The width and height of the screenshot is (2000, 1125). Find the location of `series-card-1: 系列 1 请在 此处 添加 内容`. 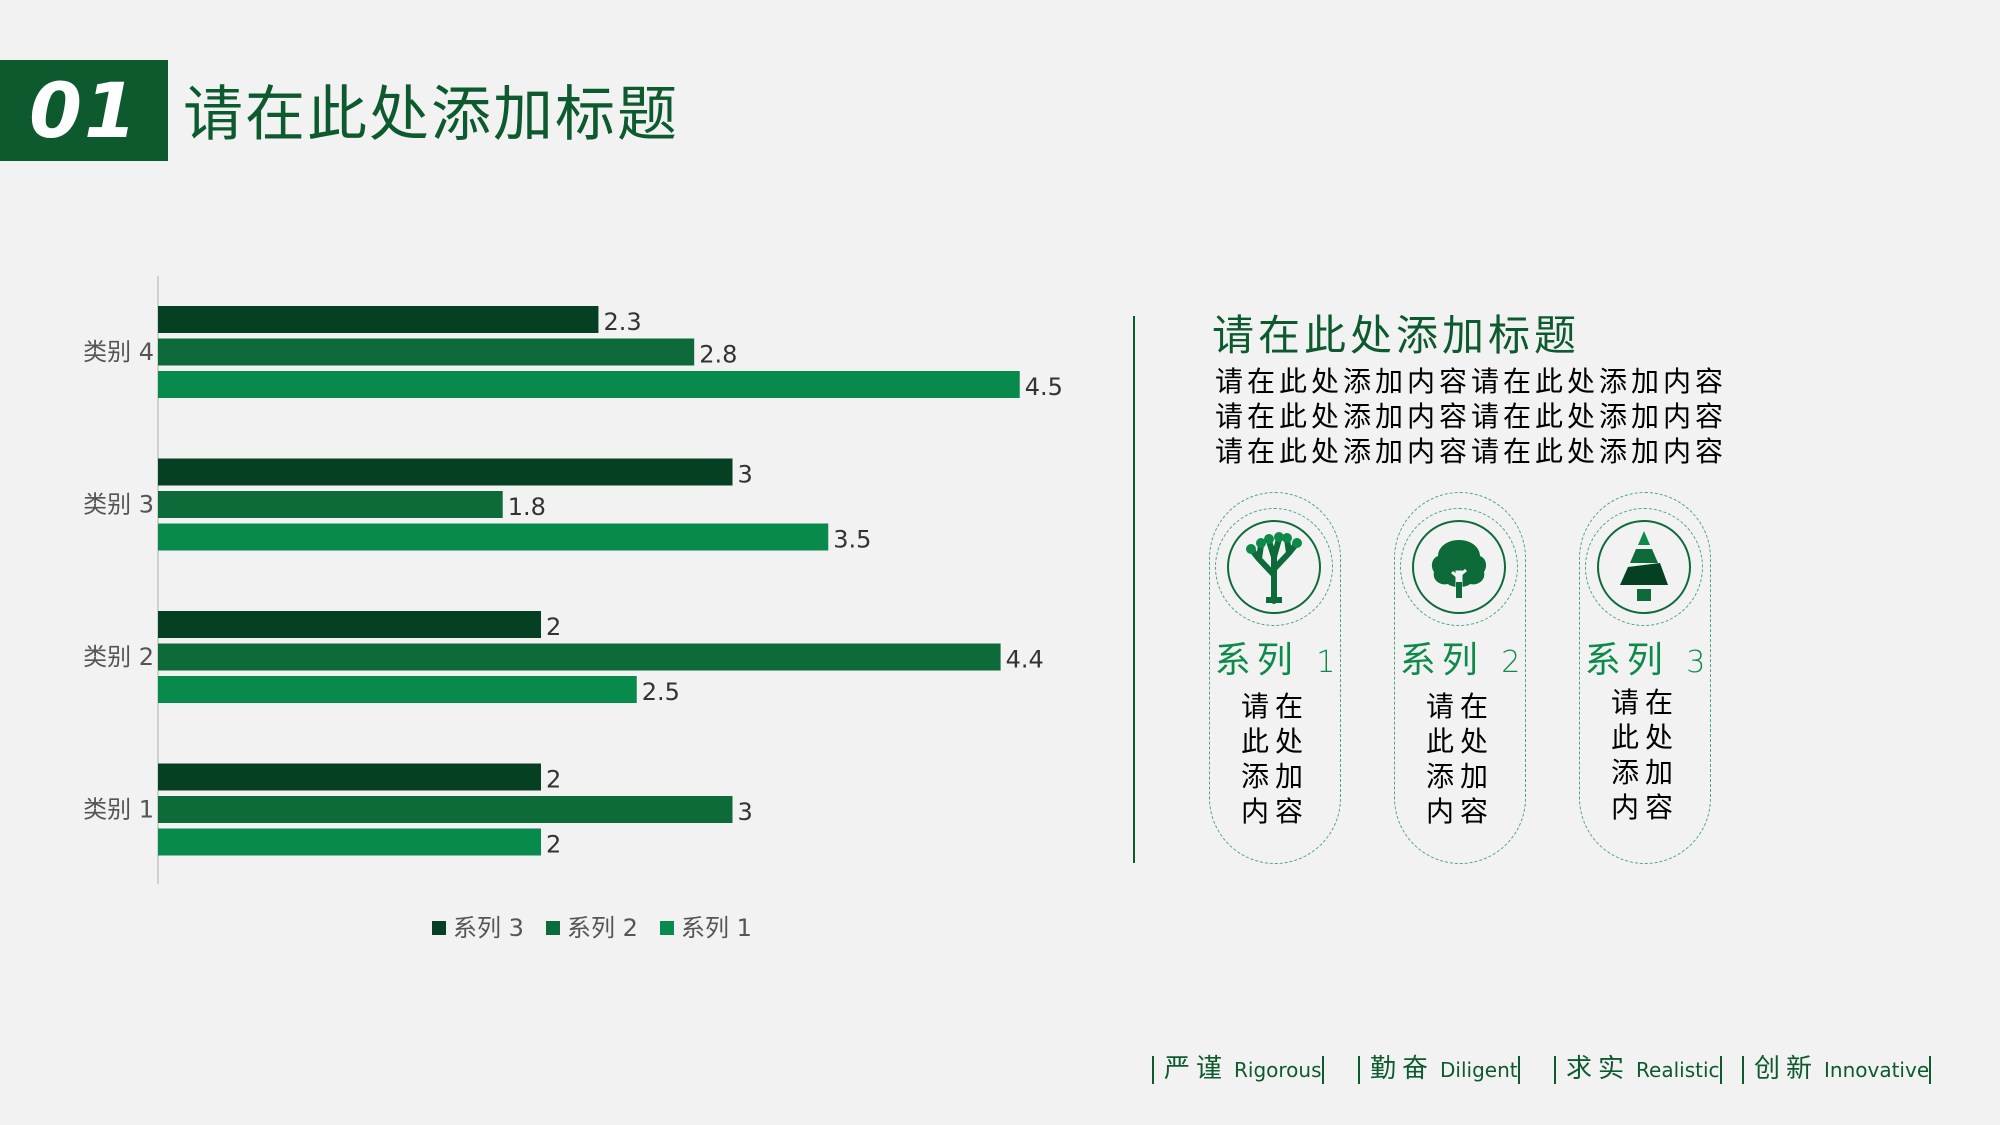

series-card-1: 系列 1 请在 此处 添加 内容 is located at coordinates (1275, 678).